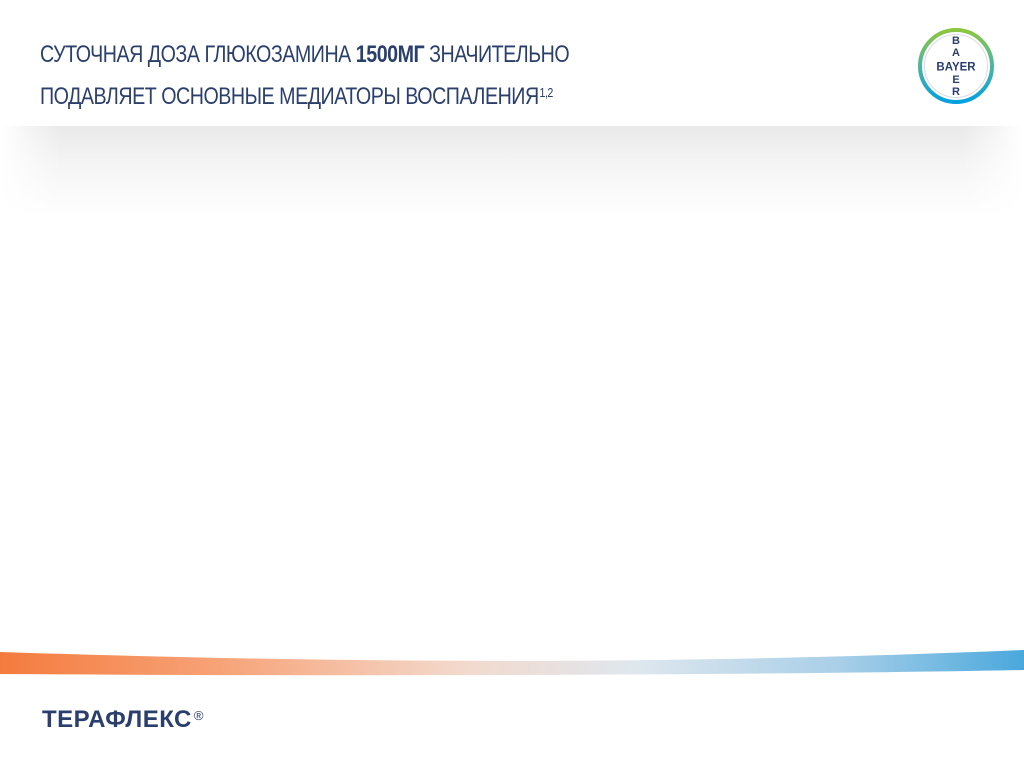 This screenshot has height=768, width=1024. Describe the element at coordinates (512, 171) in the screenshot. I see `header-shadow` at that location.